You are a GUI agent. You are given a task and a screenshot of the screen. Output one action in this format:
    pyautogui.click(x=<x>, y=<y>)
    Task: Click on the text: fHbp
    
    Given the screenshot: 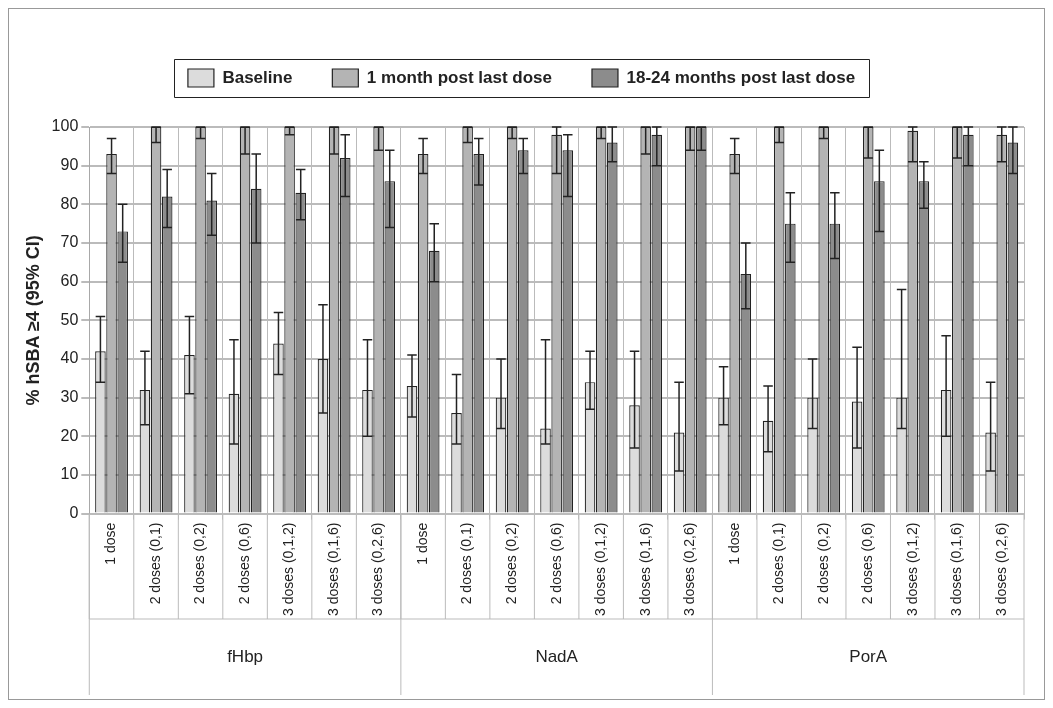 What is the action you would take?
    pyautogui.click(x=245, y=656)
    